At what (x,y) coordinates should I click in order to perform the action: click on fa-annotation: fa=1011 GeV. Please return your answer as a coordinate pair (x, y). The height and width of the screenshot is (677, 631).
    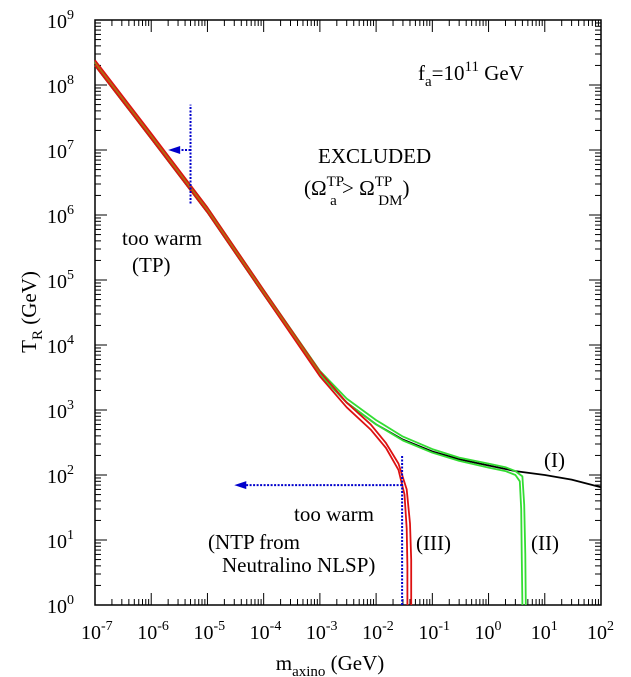
    Looking at the image, I should click on (471, 74).